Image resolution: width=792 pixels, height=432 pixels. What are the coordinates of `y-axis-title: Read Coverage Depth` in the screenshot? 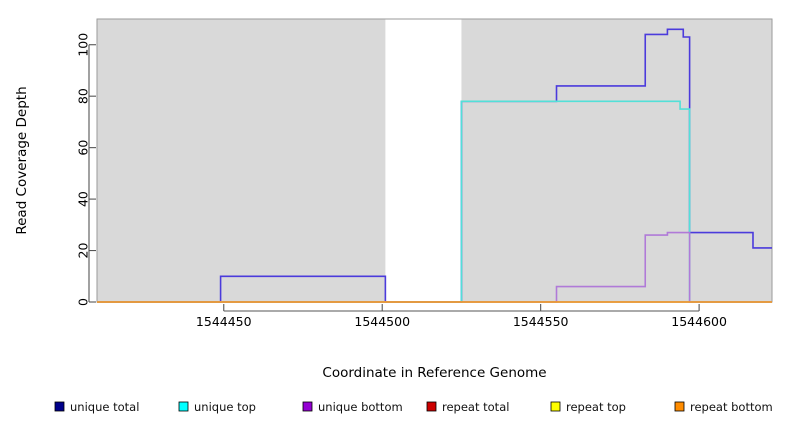 It's located at (22, 160).